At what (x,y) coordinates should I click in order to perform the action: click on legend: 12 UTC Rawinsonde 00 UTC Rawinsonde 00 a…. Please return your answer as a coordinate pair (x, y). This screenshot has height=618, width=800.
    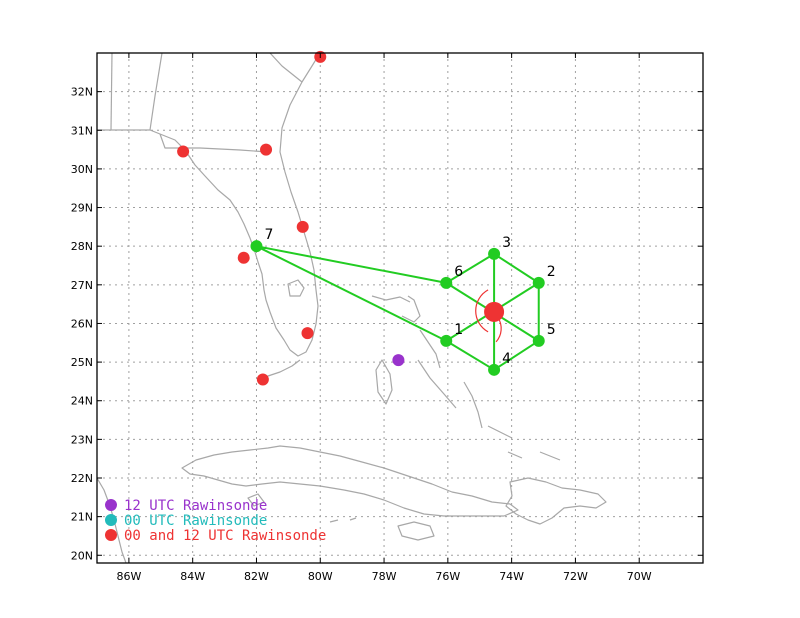
    Looking at the image, I should click on (215, 521).